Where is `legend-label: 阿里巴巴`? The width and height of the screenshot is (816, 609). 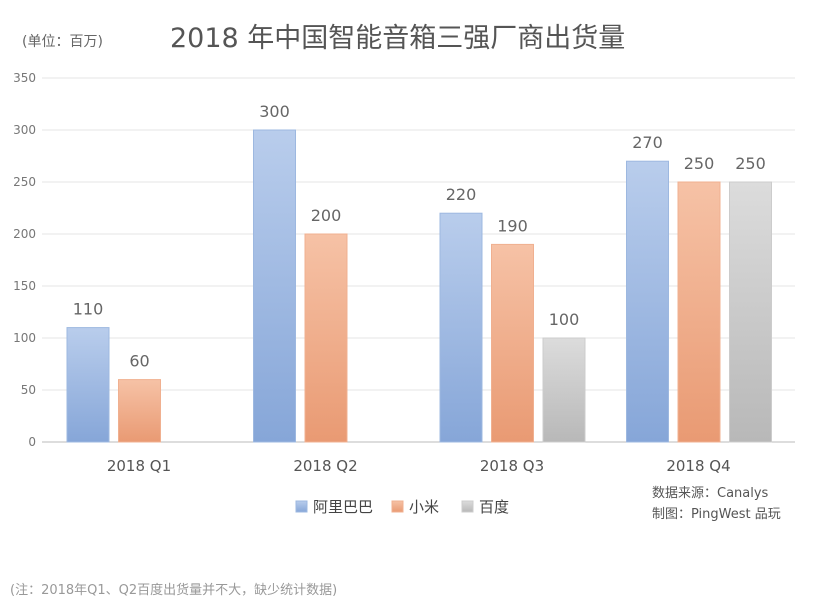 legend-label: 阿里巴巴 is located at coordinates (343, 507).